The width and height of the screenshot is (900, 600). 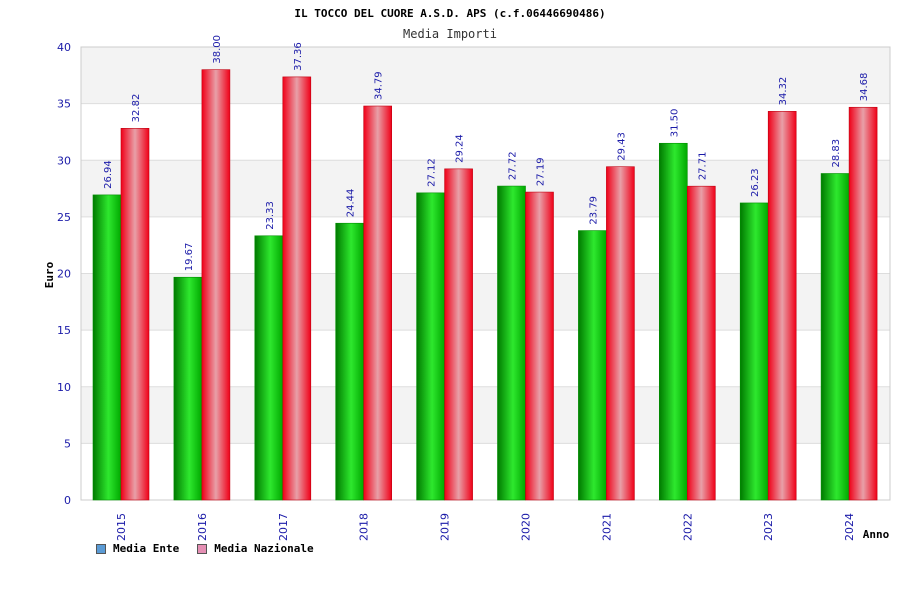 What do you see at coordinates (378, 303) in the screenshot?
I see `bar-media-nazionale-2018` at bounding box center [378, 303].